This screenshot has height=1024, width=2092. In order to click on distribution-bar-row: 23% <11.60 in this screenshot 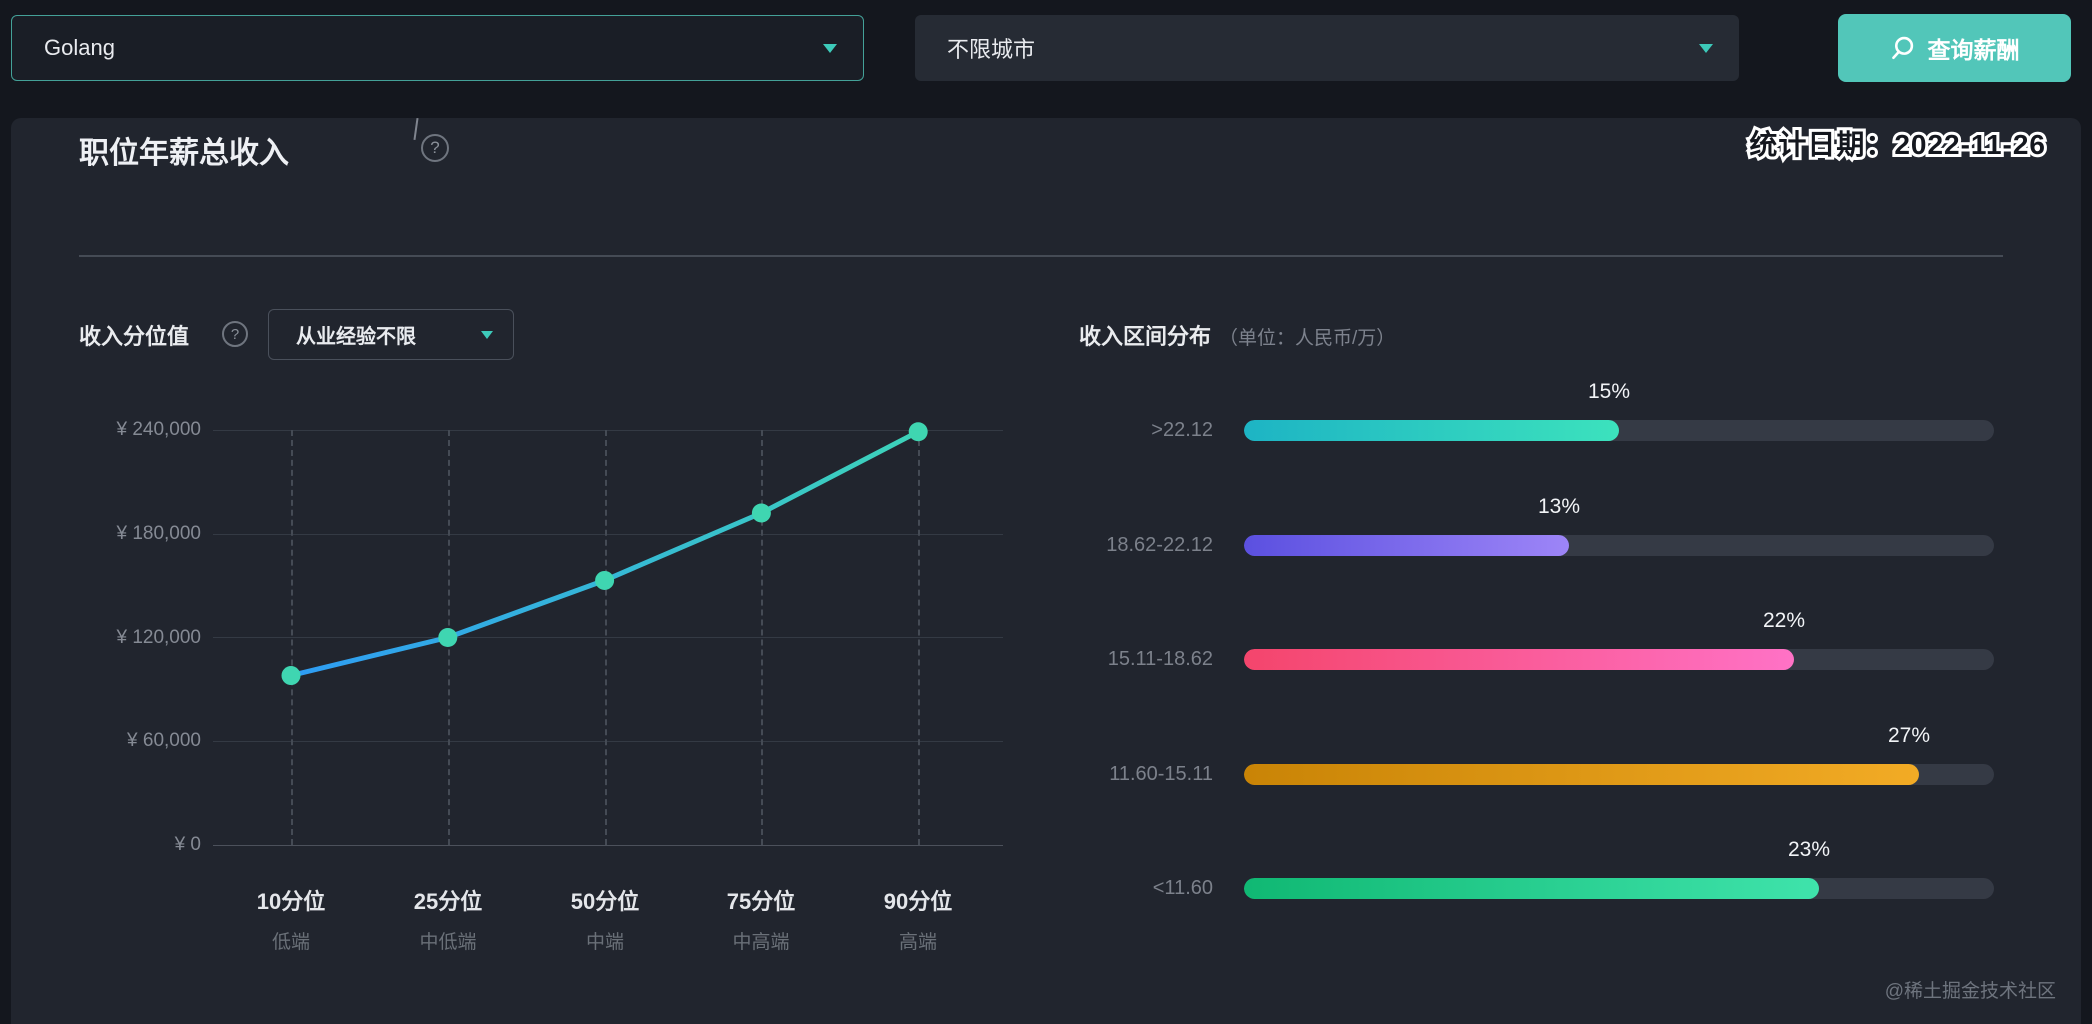, I will do `click(1542, 873)`.